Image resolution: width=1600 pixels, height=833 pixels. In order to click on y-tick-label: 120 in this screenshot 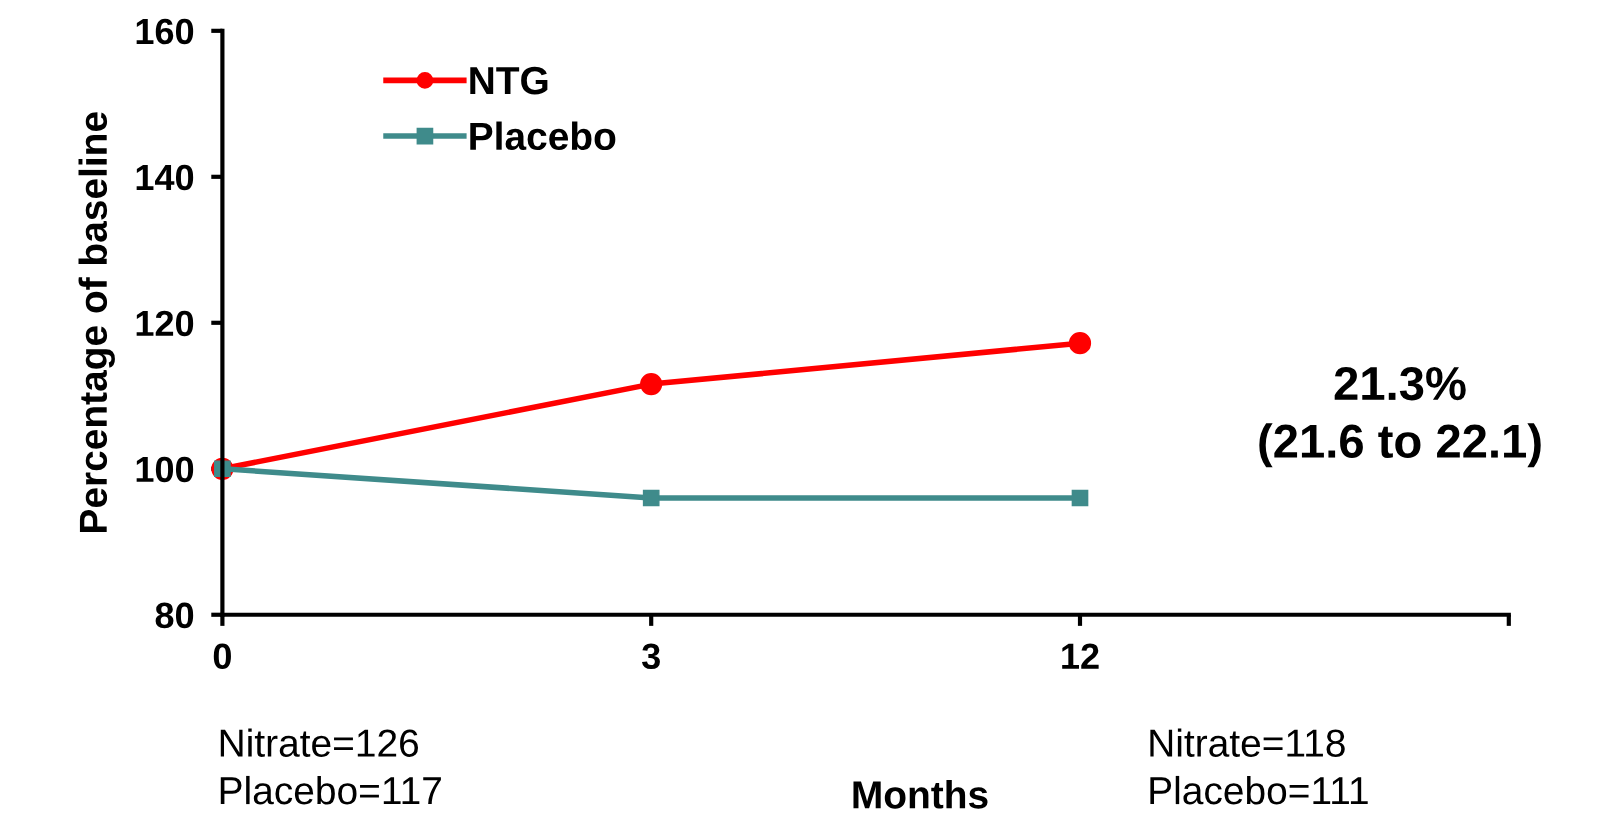, I will do `click(165, 323)`.